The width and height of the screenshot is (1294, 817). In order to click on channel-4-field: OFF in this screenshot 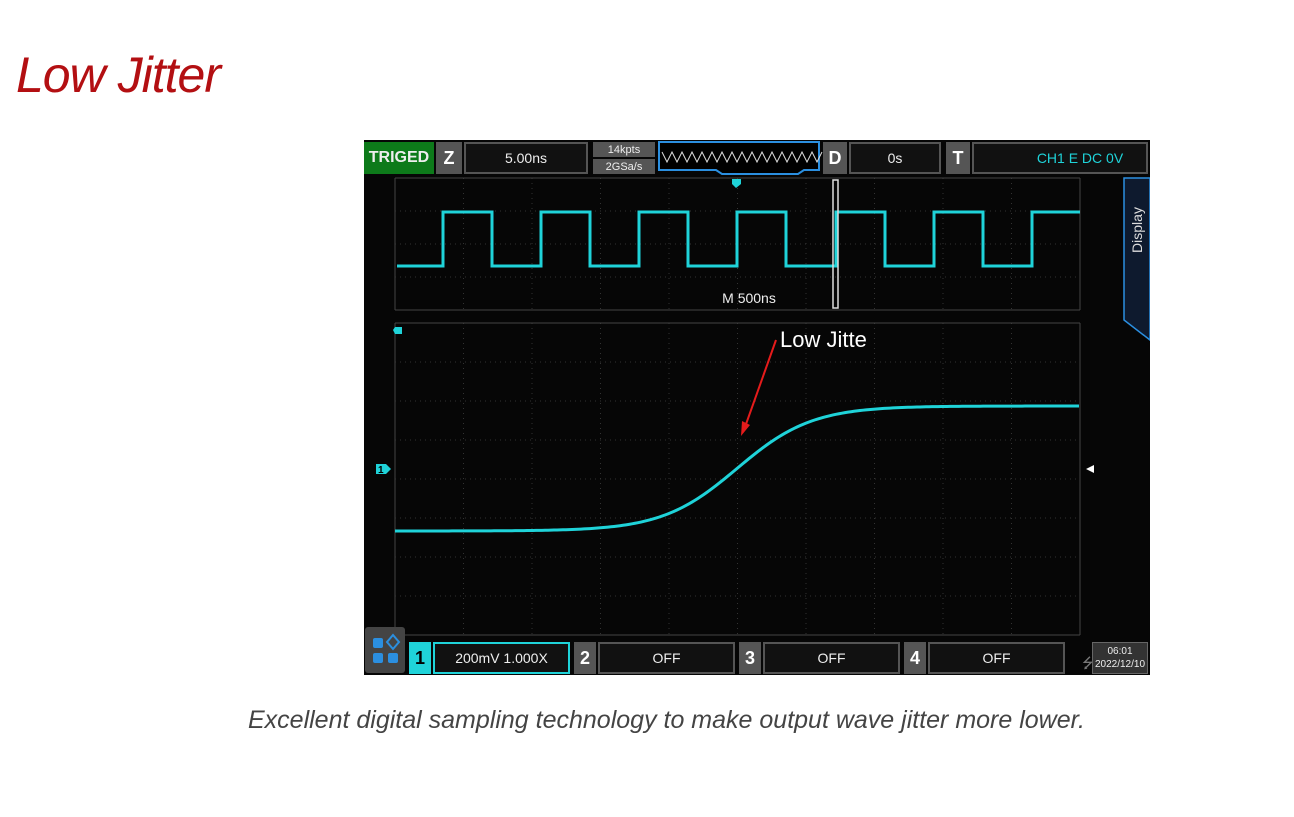, I will do `click(996, 658)`.